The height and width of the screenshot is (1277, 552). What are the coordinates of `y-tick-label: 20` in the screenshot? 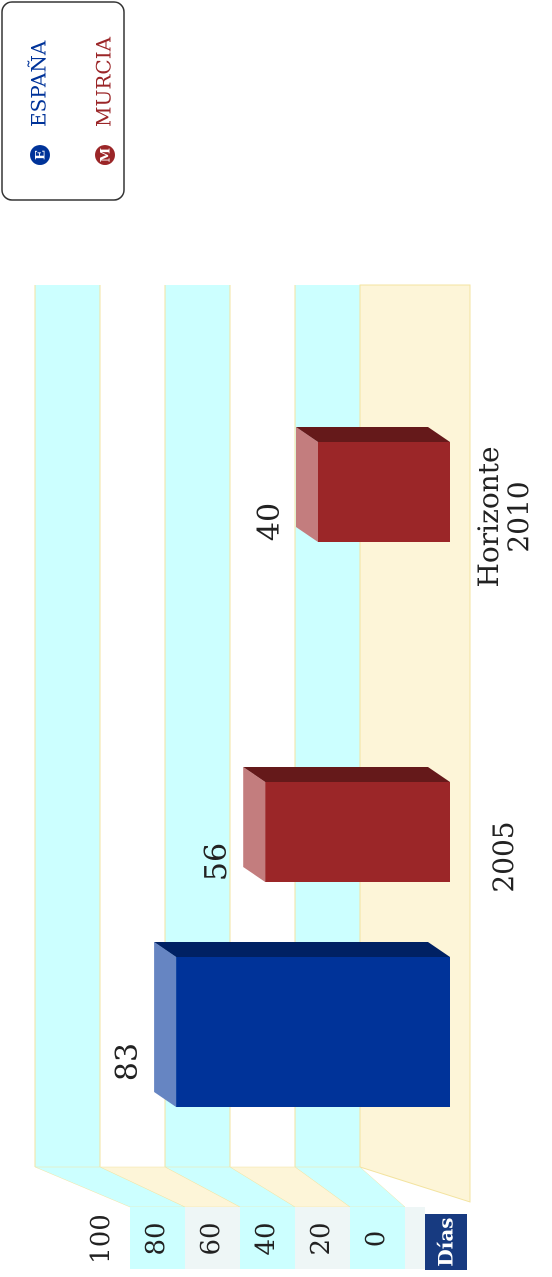 It's located at (321, 1238).